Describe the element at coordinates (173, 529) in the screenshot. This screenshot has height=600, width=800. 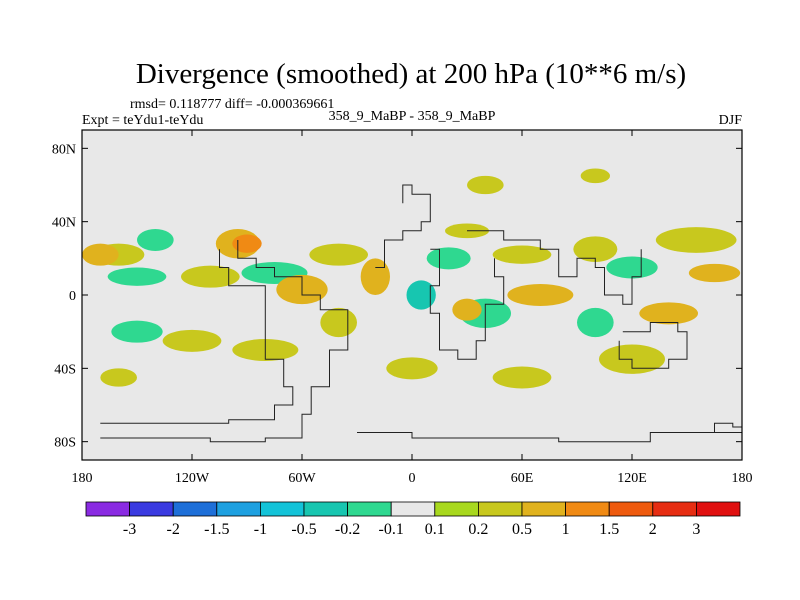
I see `colorbar-label: -2` at that location.